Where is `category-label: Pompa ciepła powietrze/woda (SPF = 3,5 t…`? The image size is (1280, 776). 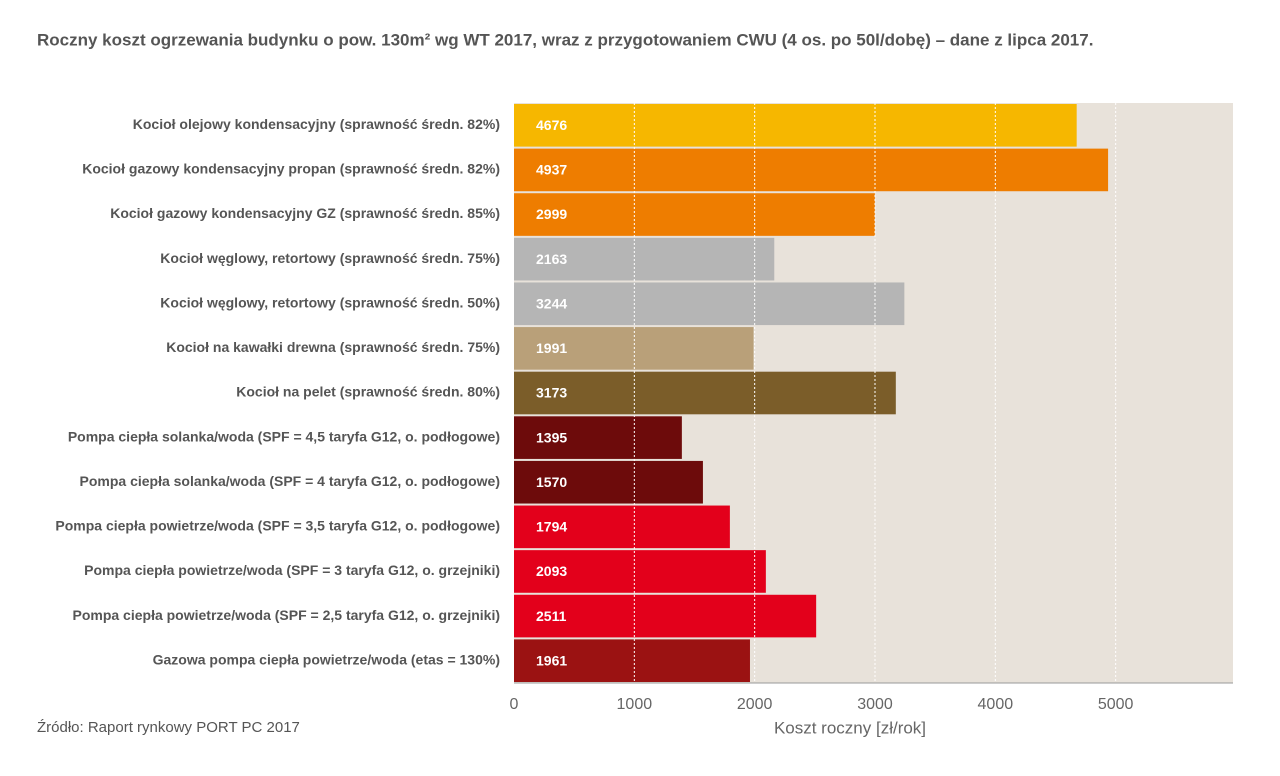
category-label: Pompa ciepła powietrze/woda (SPF = 3,5 t… is located at coordinates (277, 526).